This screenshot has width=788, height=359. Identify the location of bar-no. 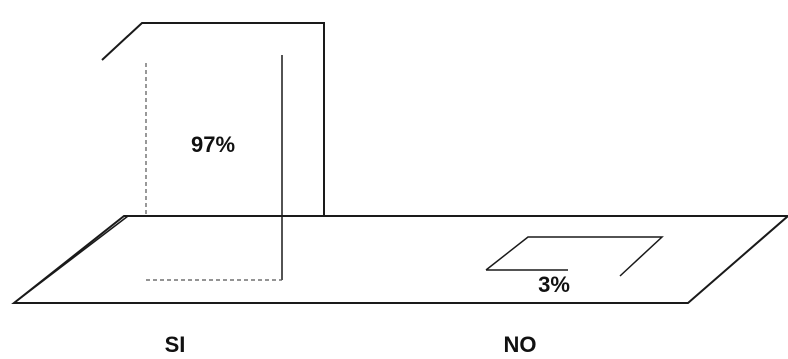
(574, 256).